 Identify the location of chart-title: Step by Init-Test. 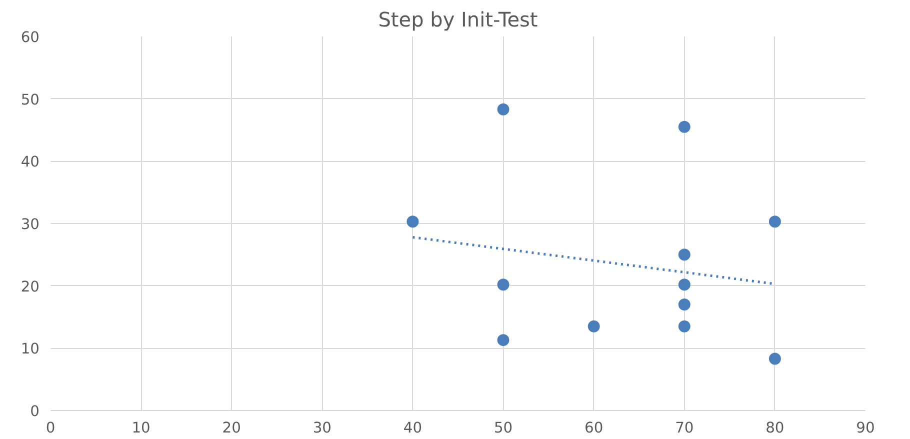
(458, 20).